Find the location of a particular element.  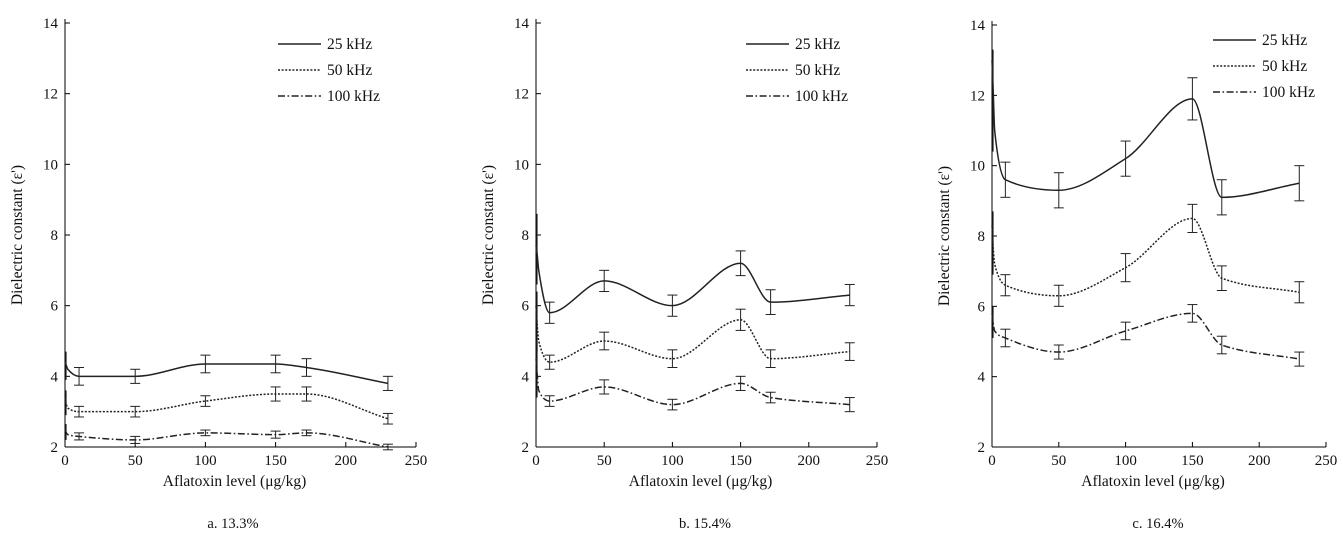

panel-caption: a. 13.3% is located at coordinates (232, 524).